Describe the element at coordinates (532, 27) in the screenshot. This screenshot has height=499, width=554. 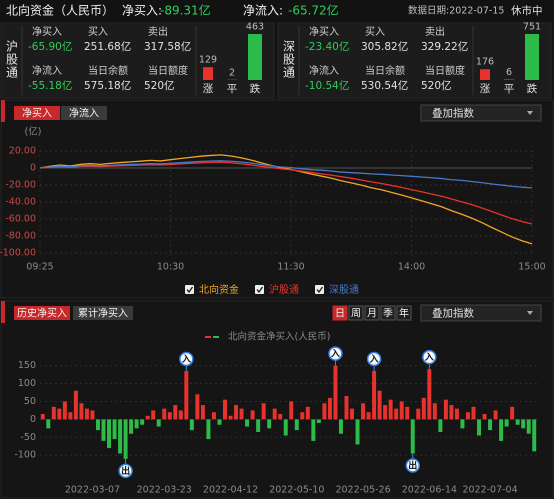
I see `breadth-count: 751` at that location.